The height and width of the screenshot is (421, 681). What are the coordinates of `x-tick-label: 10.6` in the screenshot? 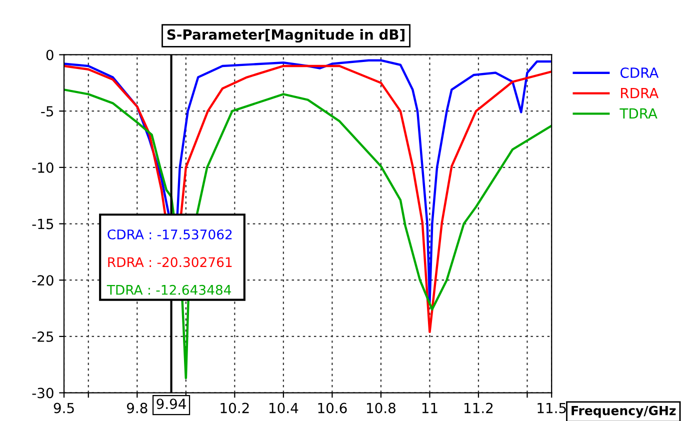 It's located at (332, 408).